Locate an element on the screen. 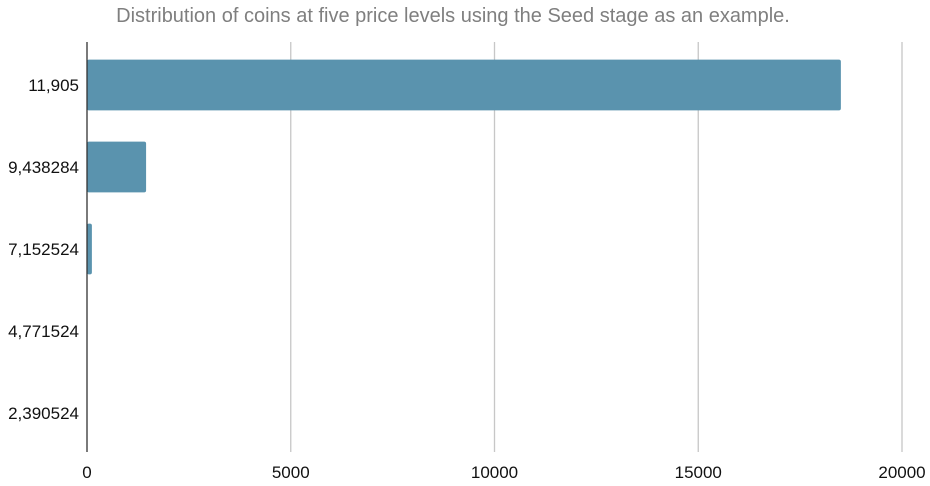 This screenshot has width=930, height=486. x-tick-label: 20000 is located at coordinates (901, 472).